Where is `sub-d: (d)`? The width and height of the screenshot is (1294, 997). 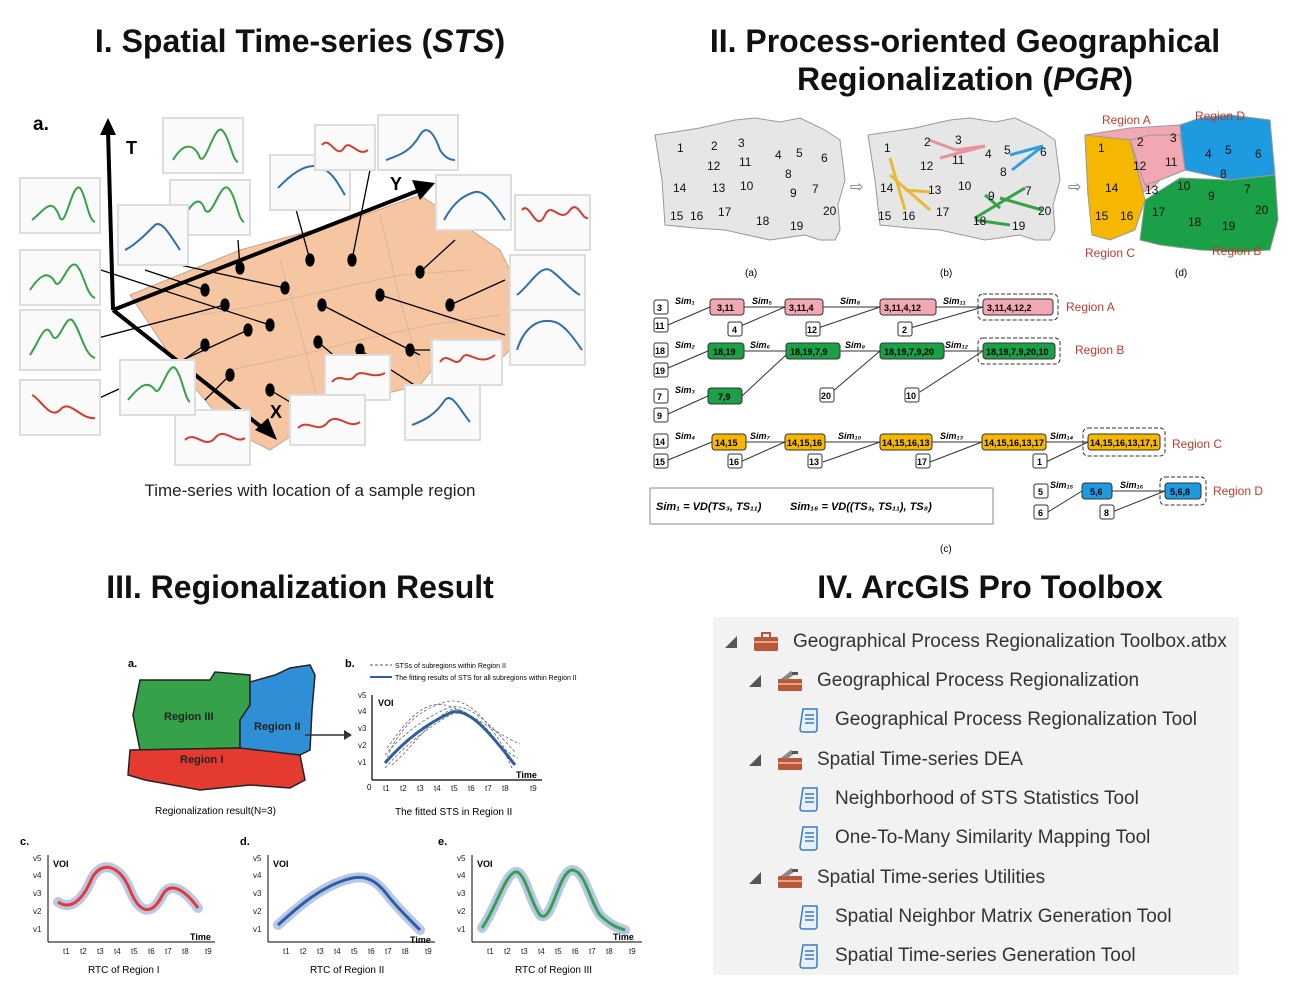
sub-d: (d) is located at coordinates (1181, 273).